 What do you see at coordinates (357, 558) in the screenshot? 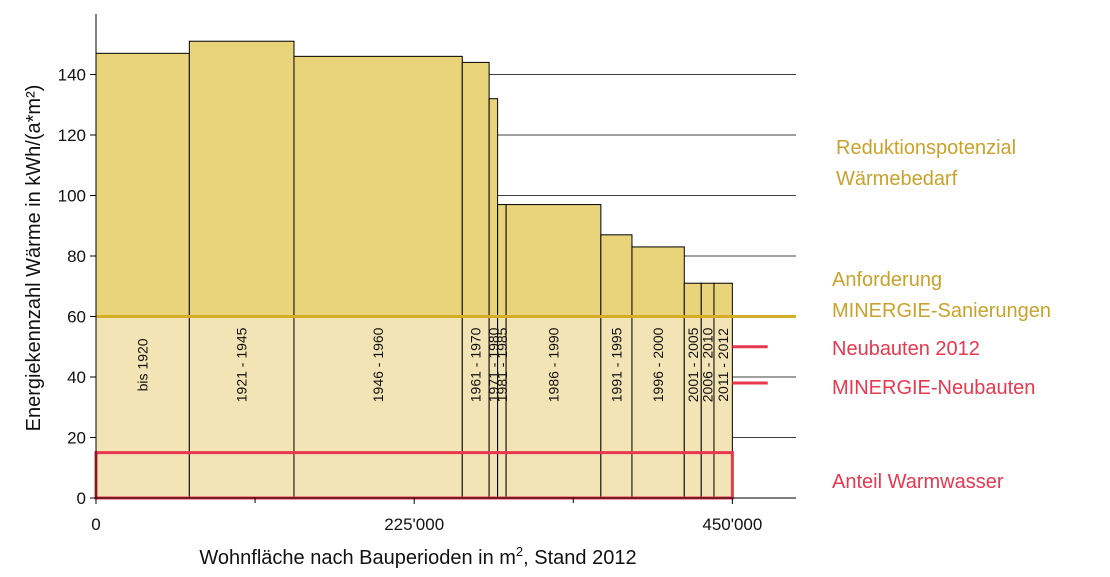
I see `x-axis-title-main: Wohnfläche nach Bauperioden in m` at bounding box center [357, 558].